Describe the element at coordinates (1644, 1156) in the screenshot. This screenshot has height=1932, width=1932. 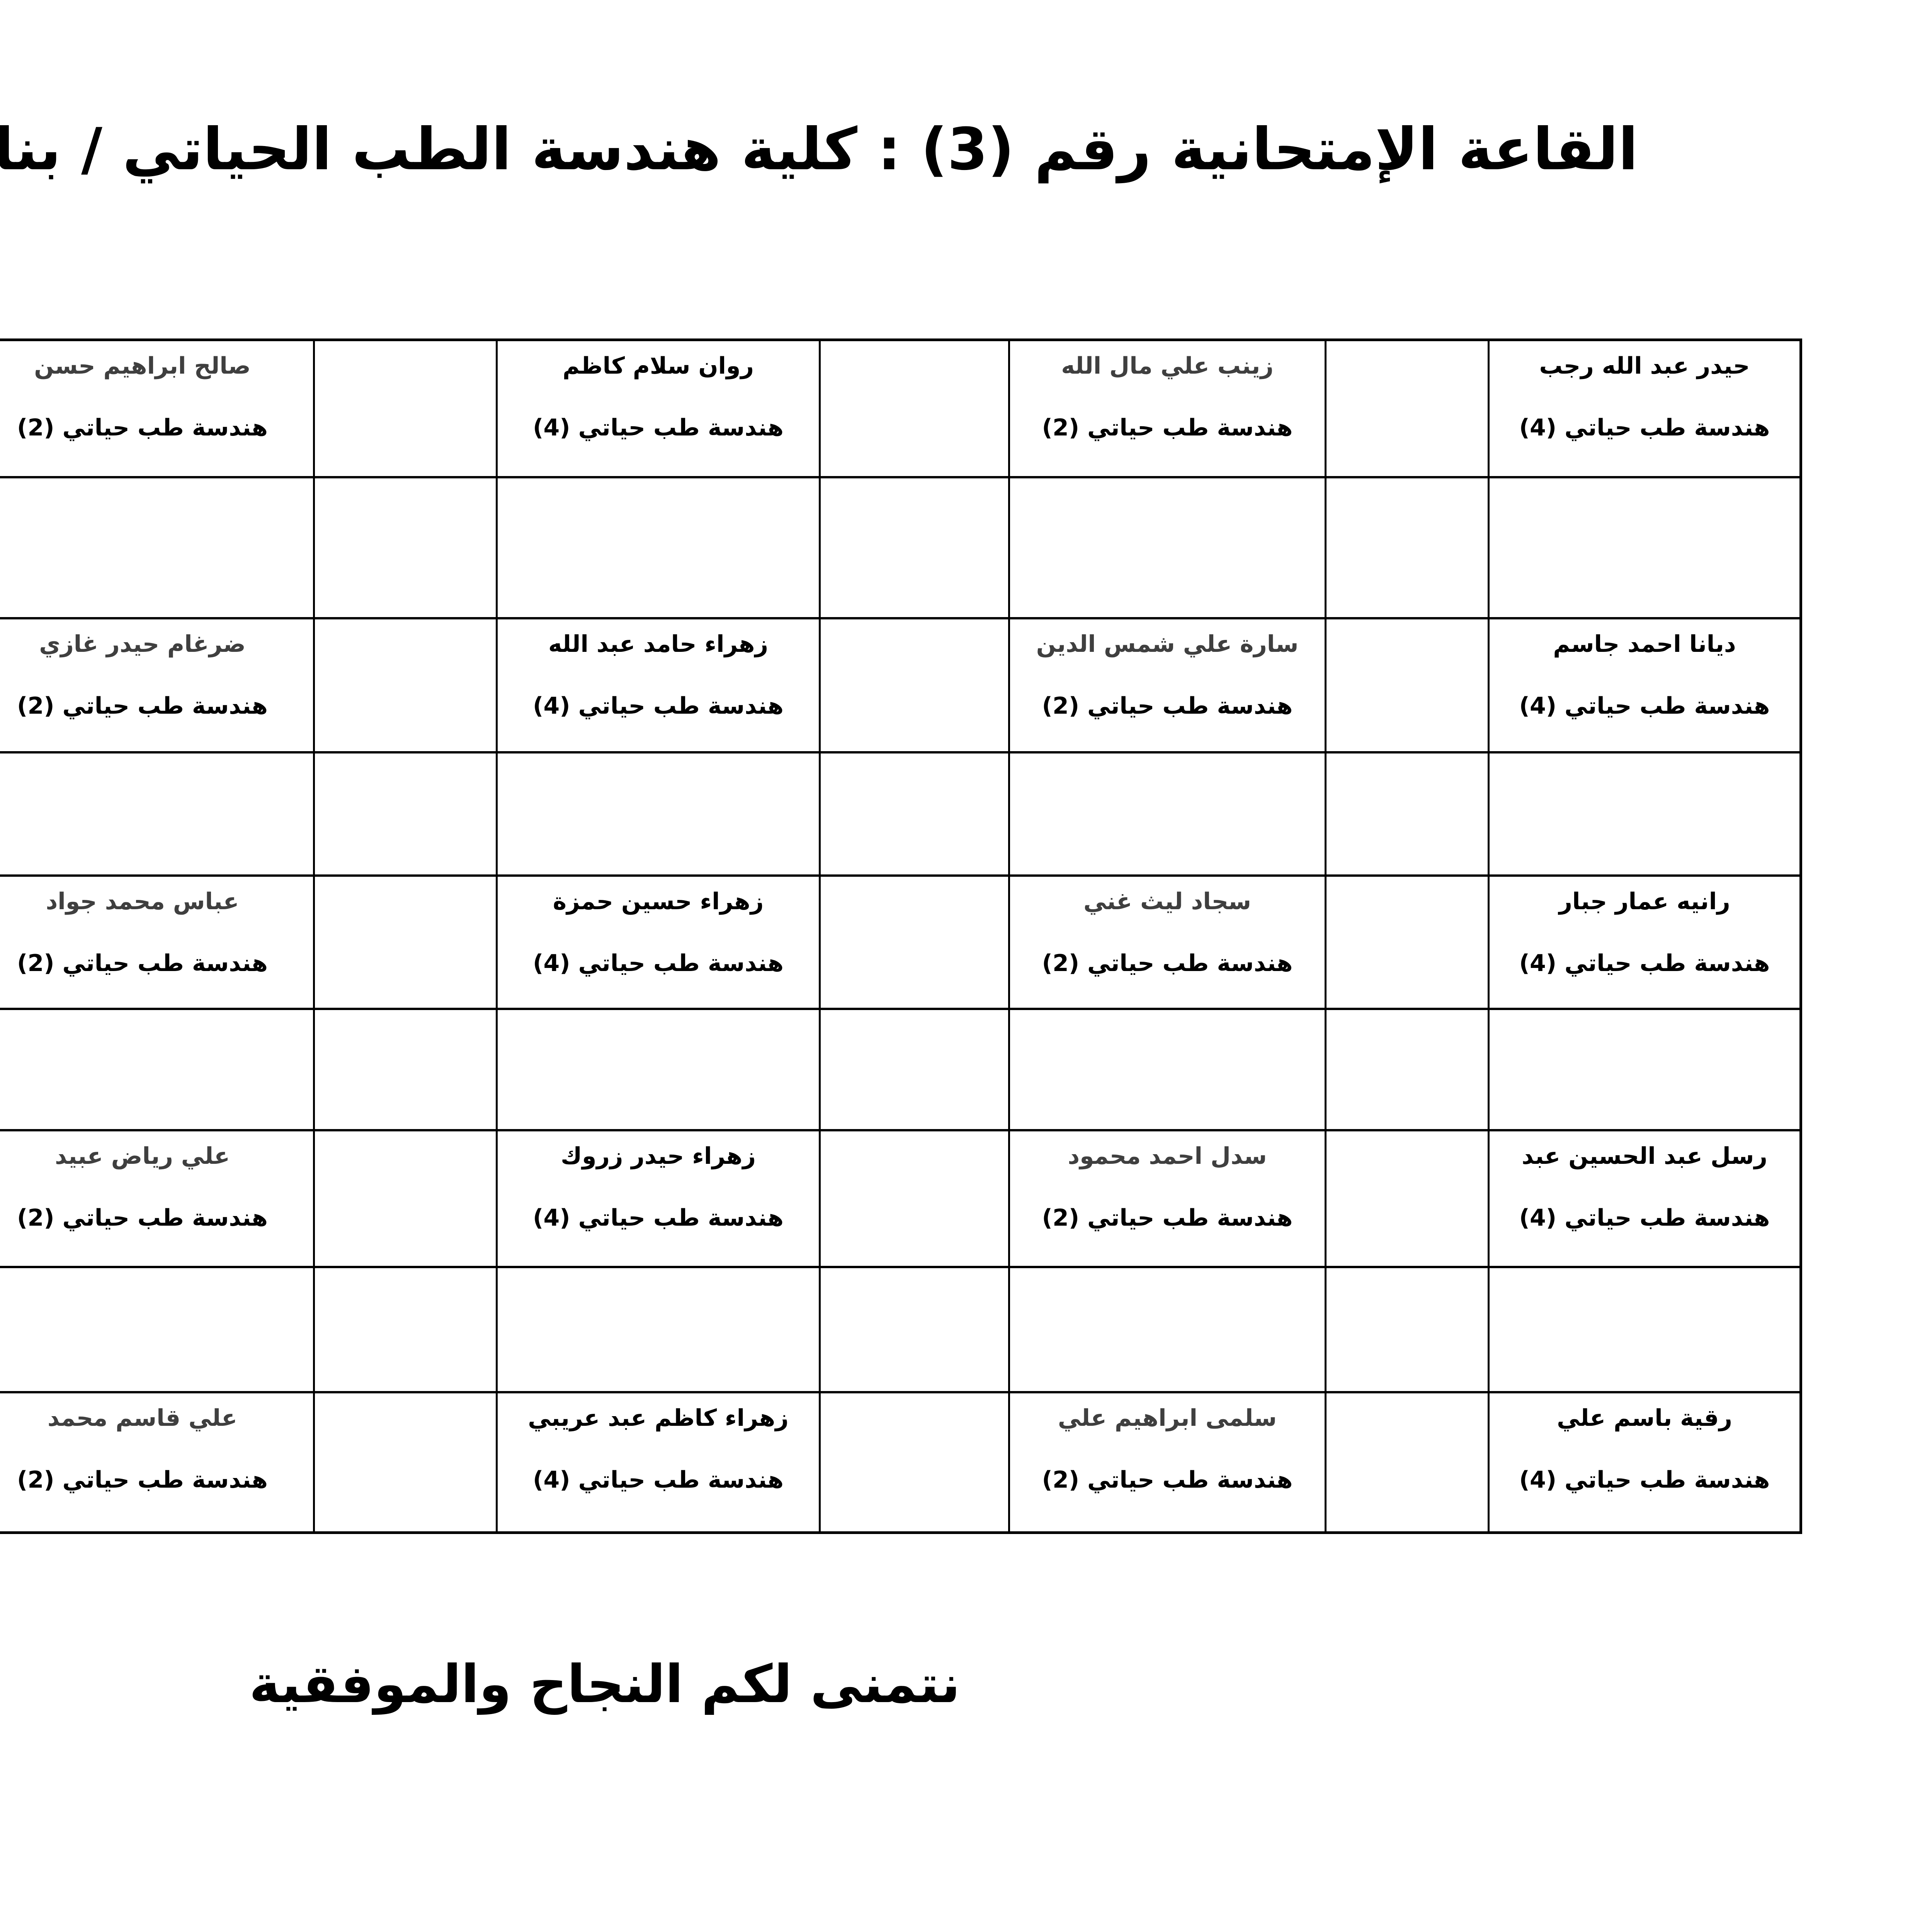
I see `student-name: رسل عبد الحسين عبد` at that location.